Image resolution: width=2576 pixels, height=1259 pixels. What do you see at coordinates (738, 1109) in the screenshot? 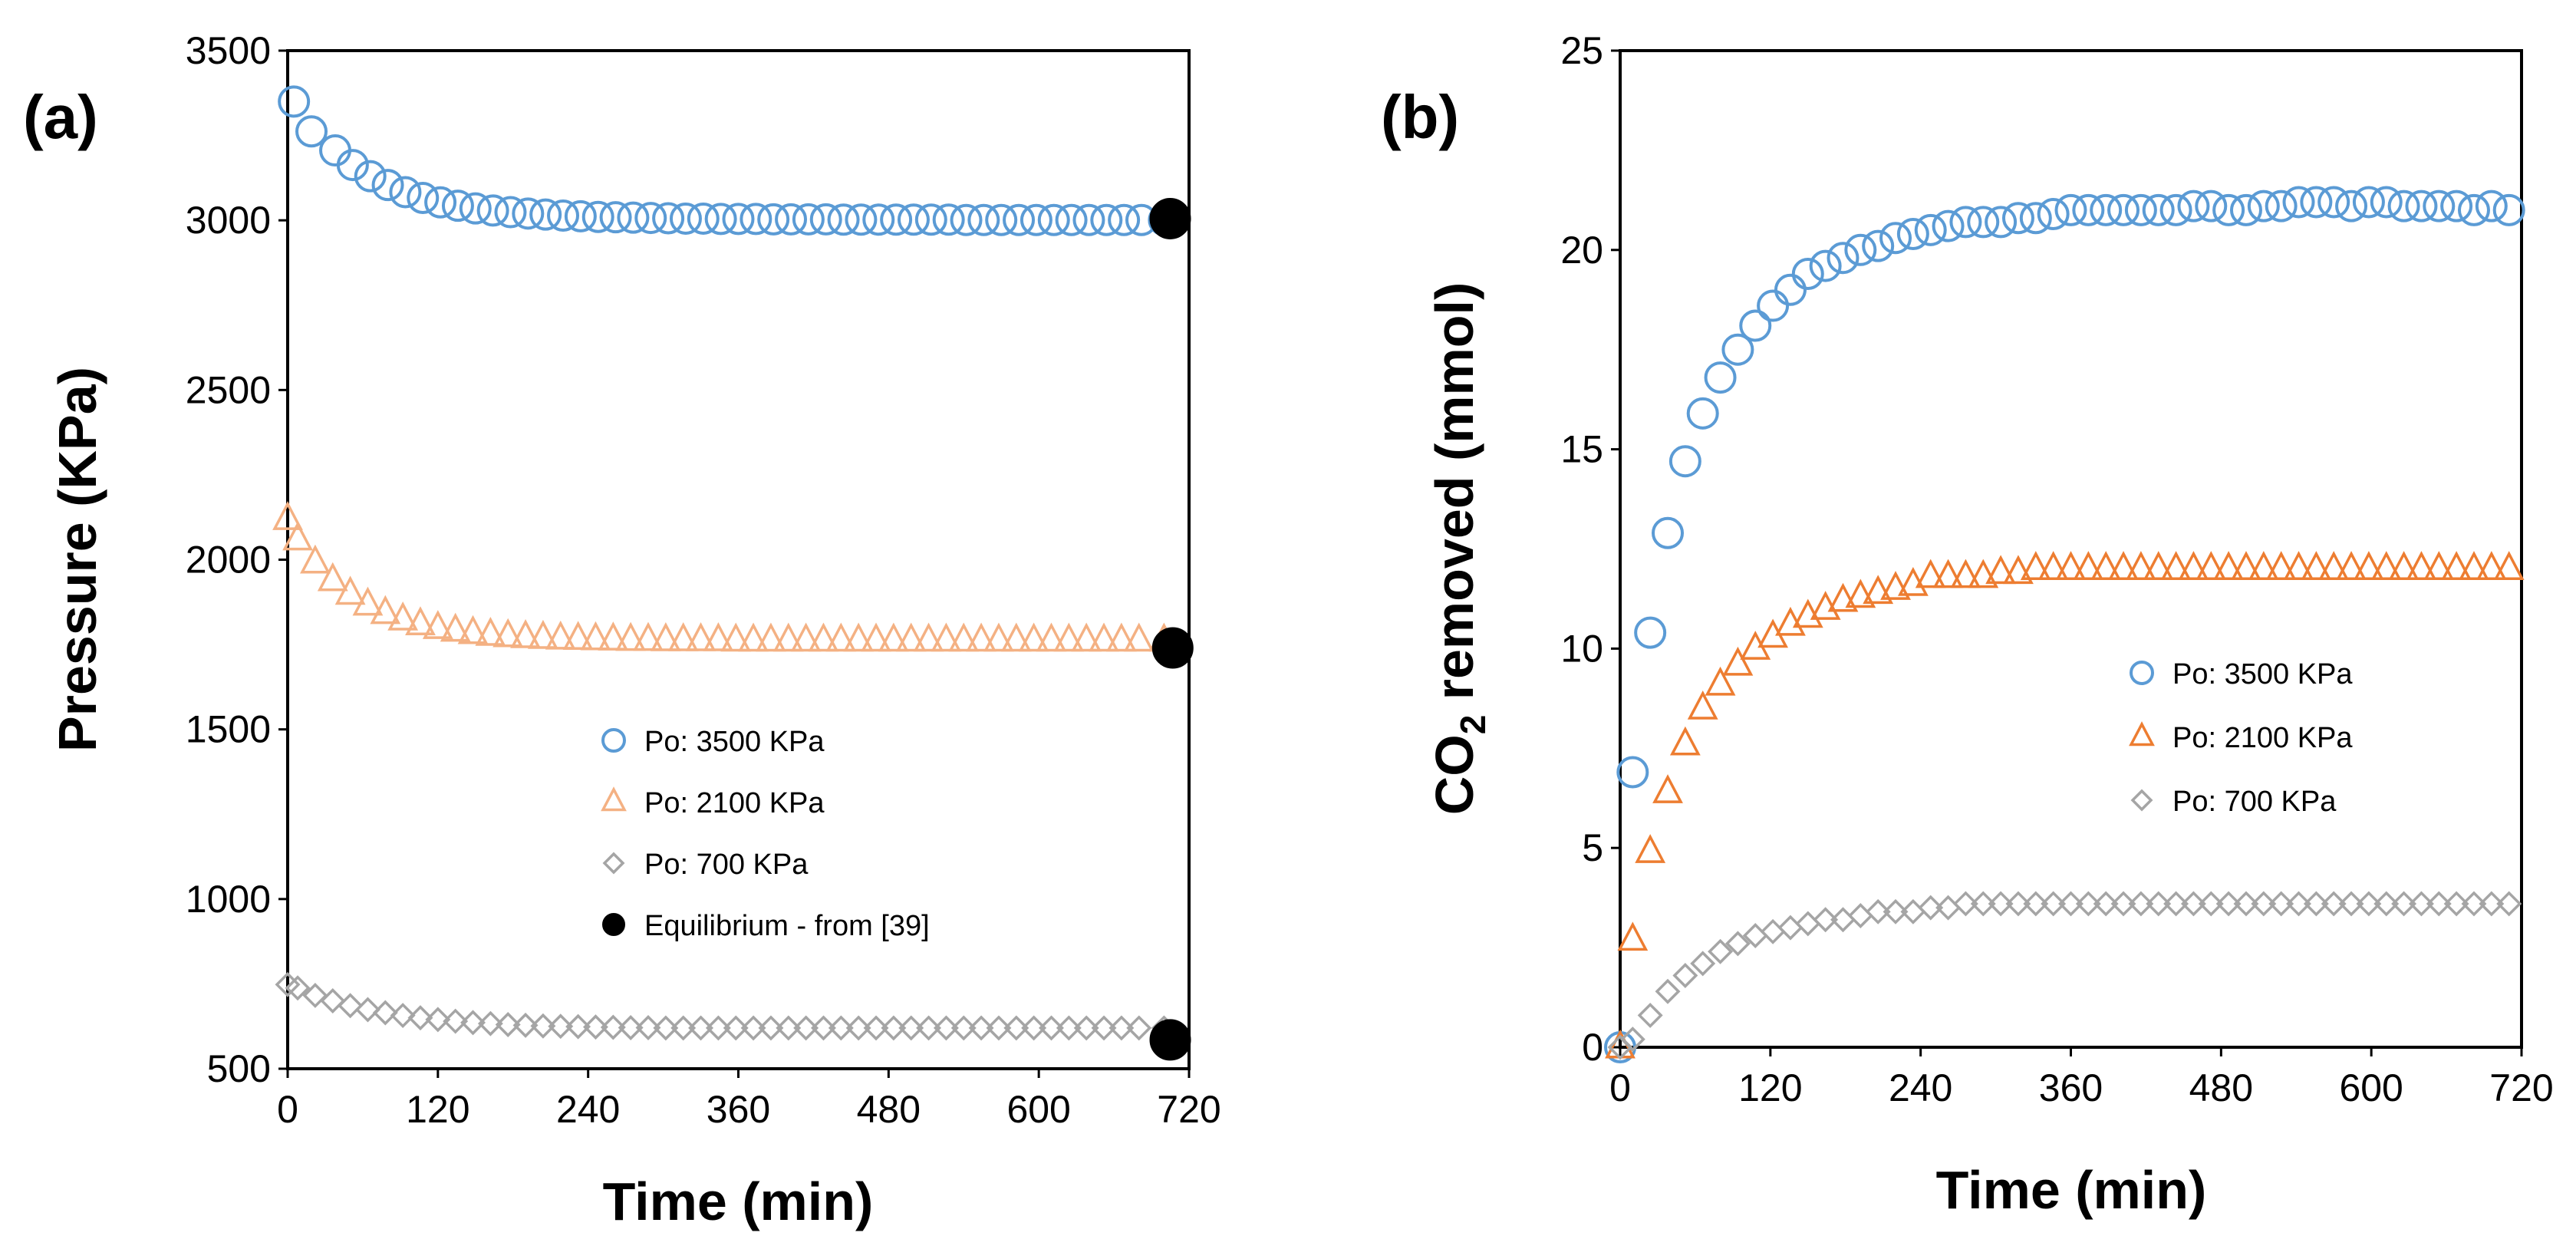
I see `x-tick-label-a: 360` at bounding box center [738, 1109].